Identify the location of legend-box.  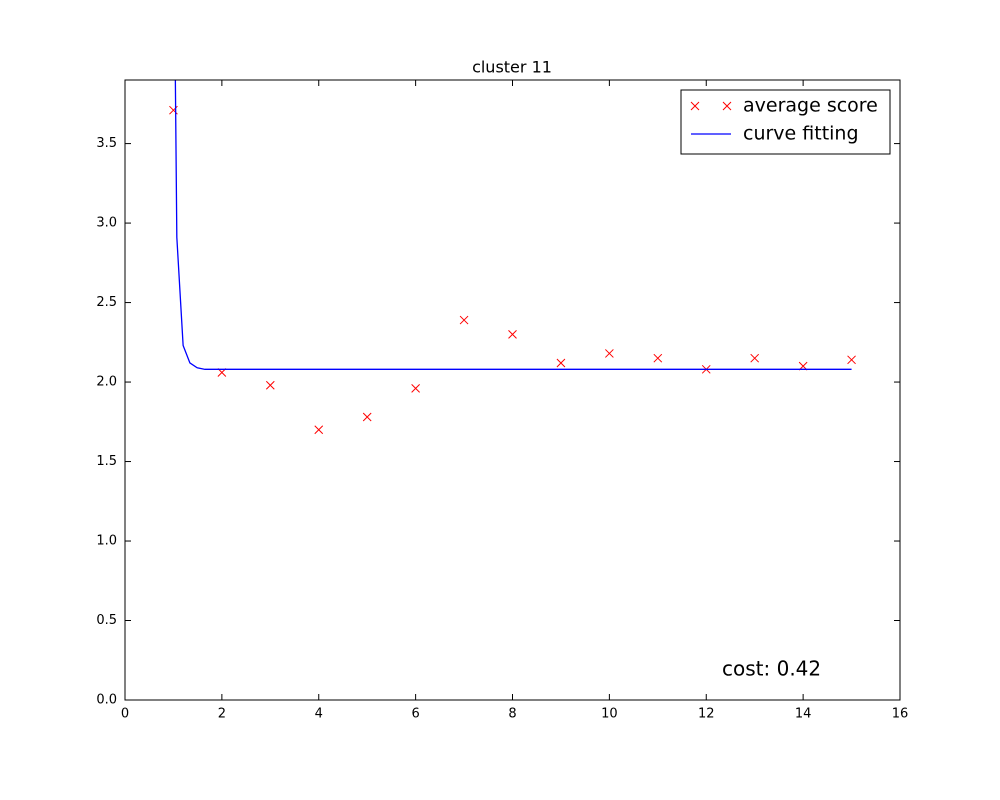
(785, 122).